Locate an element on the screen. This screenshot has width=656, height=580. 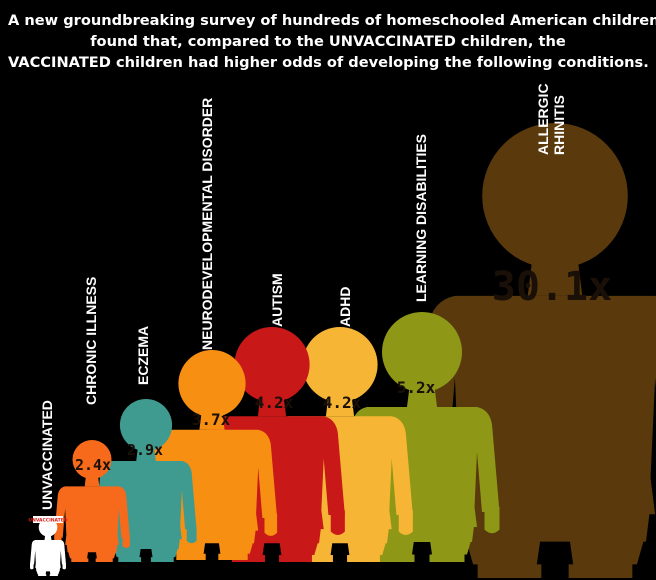
category-label-unvaccinated: UNVACCINATED is located at coordinates (47, 455).